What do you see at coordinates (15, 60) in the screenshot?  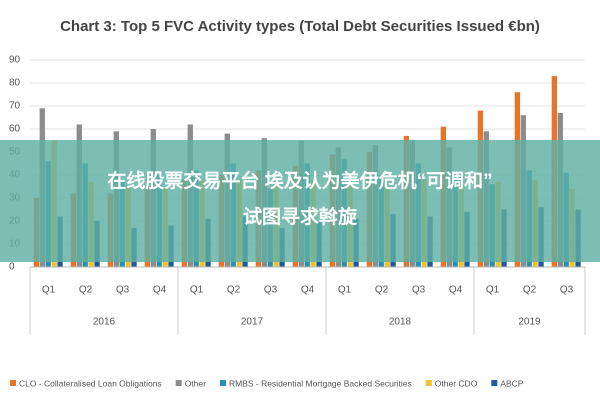 I see `y-tick-label: 90` at bounding box center [15, 60].